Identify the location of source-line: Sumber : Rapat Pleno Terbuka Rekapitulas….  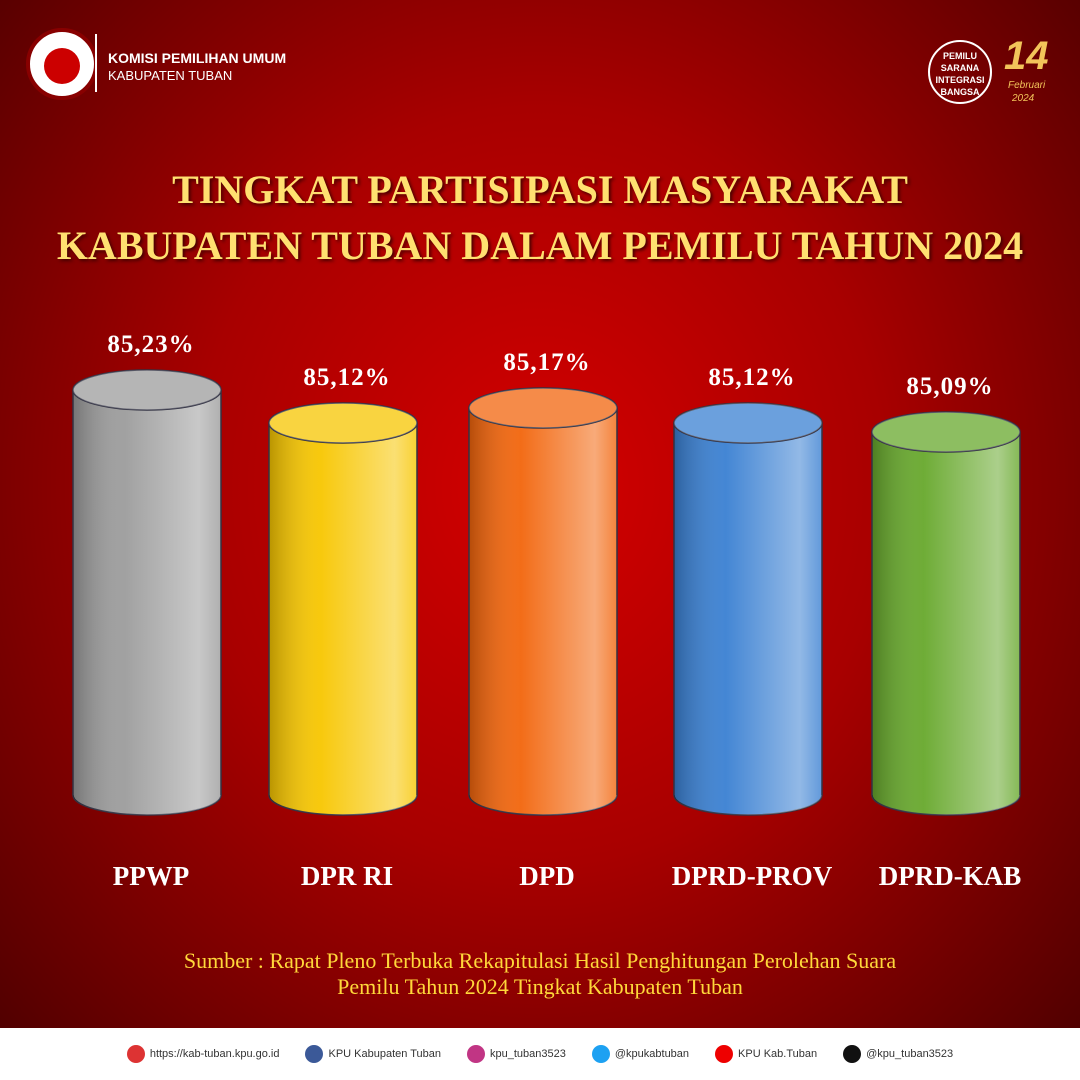
(540, 960).